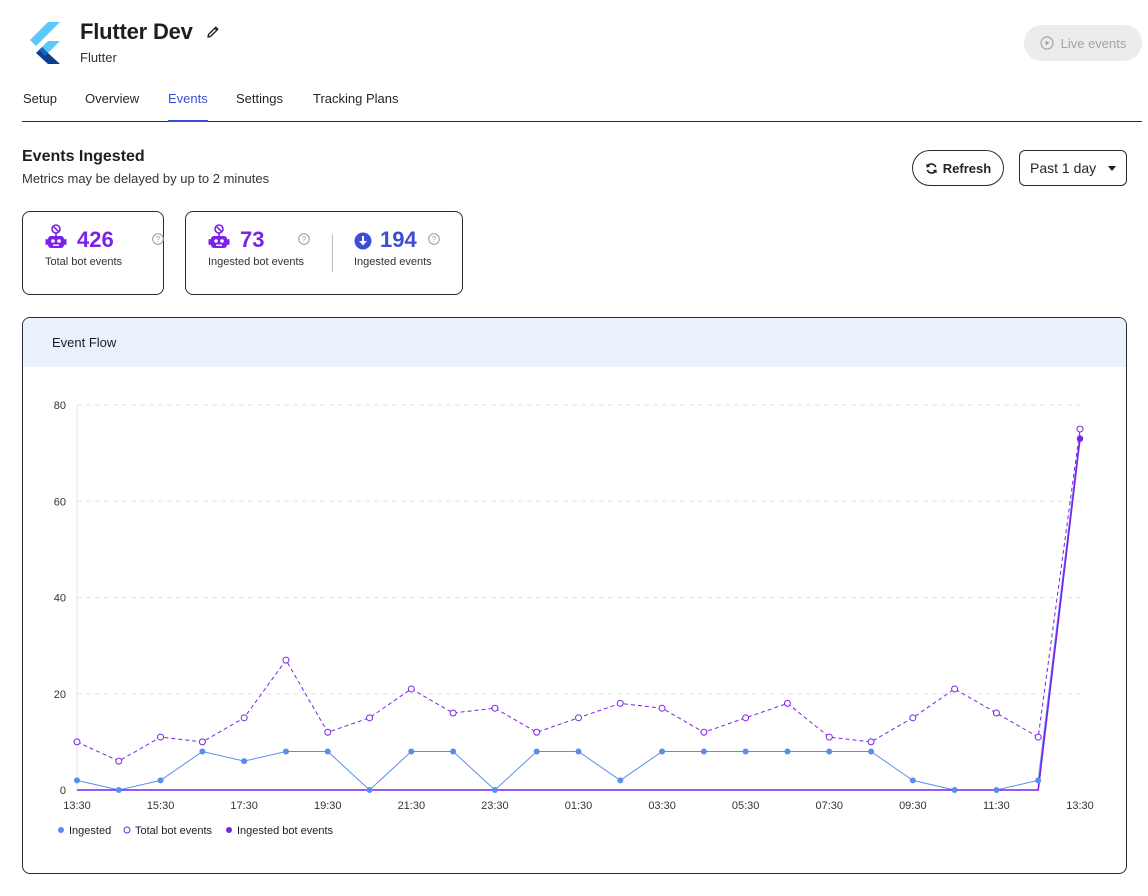 Image resolution: width=1148 pixels, height=896 pixels. I want to click on metric-divider, so click(332, 253).